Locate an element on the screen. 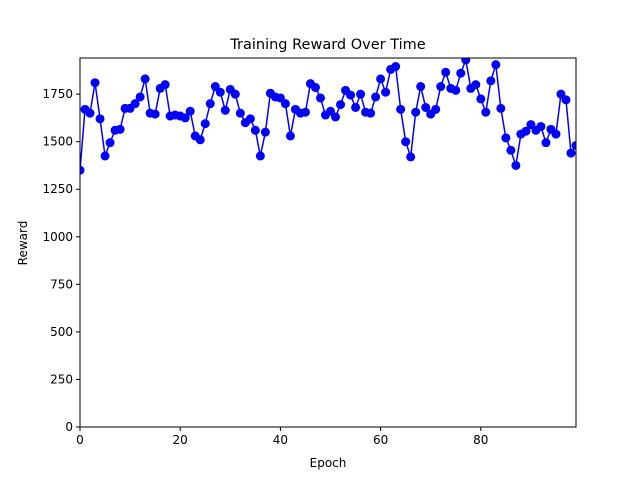  y-tick-label: 750 is located at coordinates (61, 284).